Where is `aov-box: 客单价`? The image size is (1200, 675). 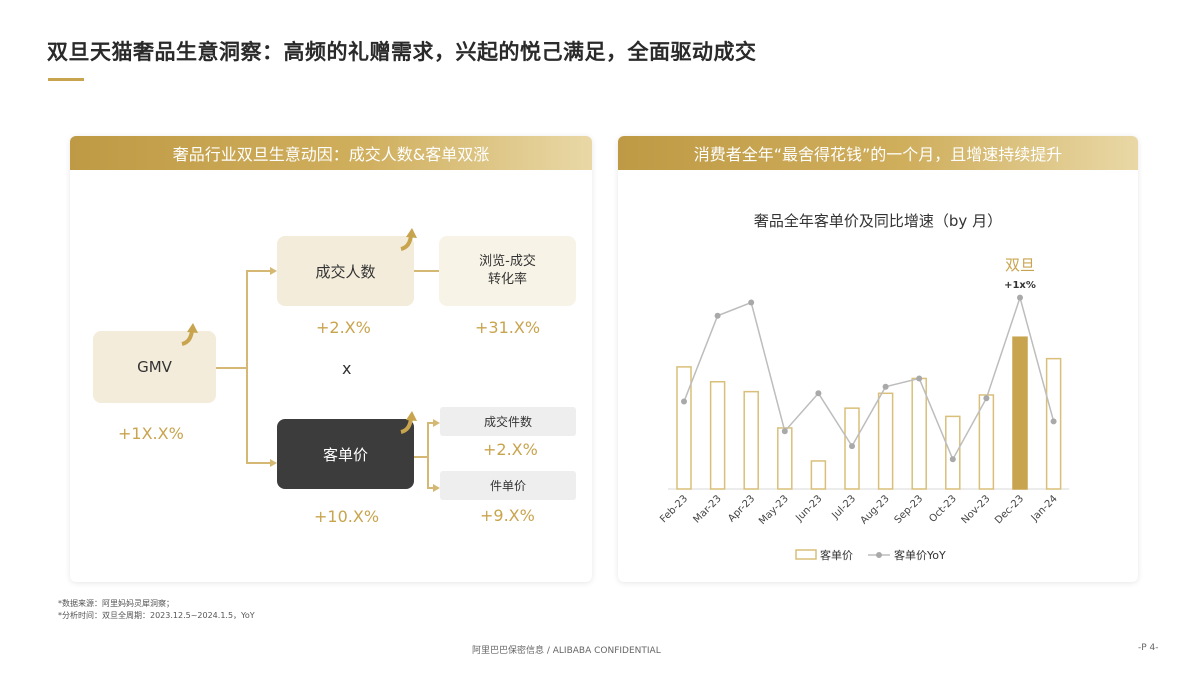
aov-box: 客单价 is located at coordinates (345, 454).